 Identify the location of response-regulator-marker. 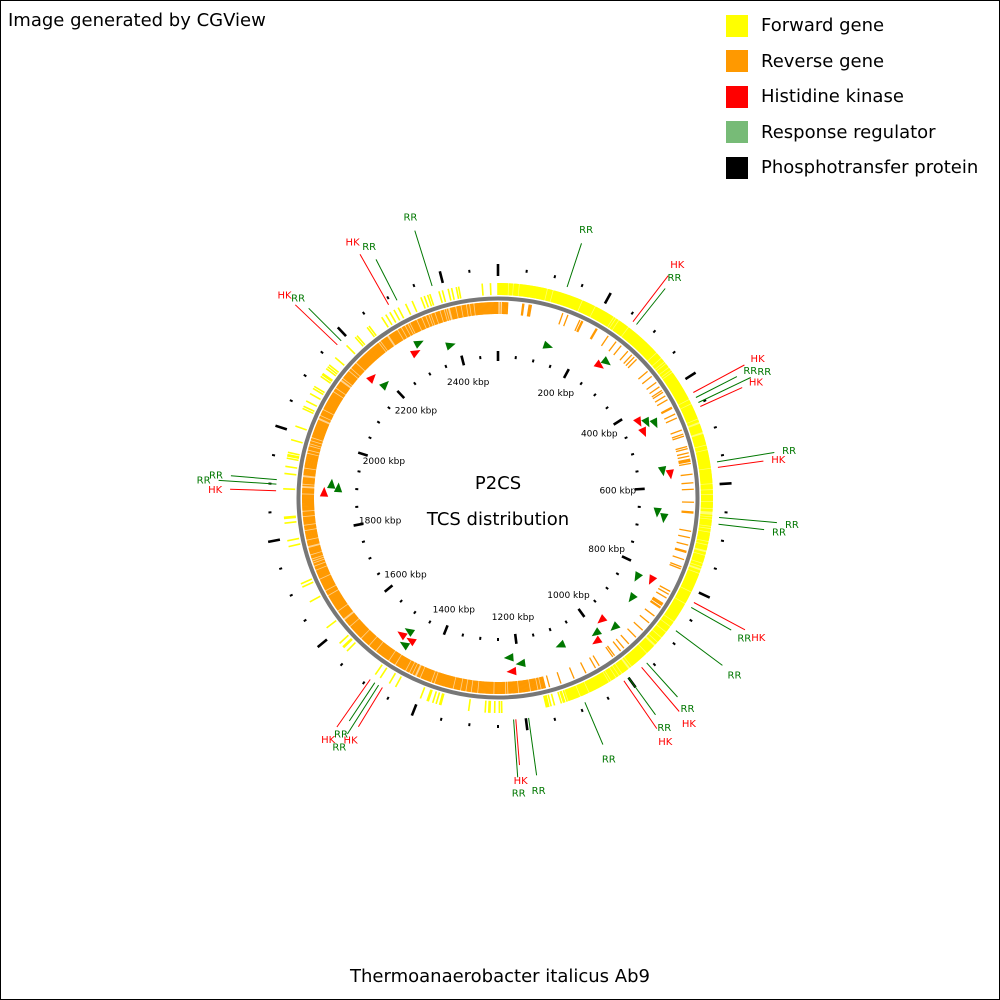
(410, 632).